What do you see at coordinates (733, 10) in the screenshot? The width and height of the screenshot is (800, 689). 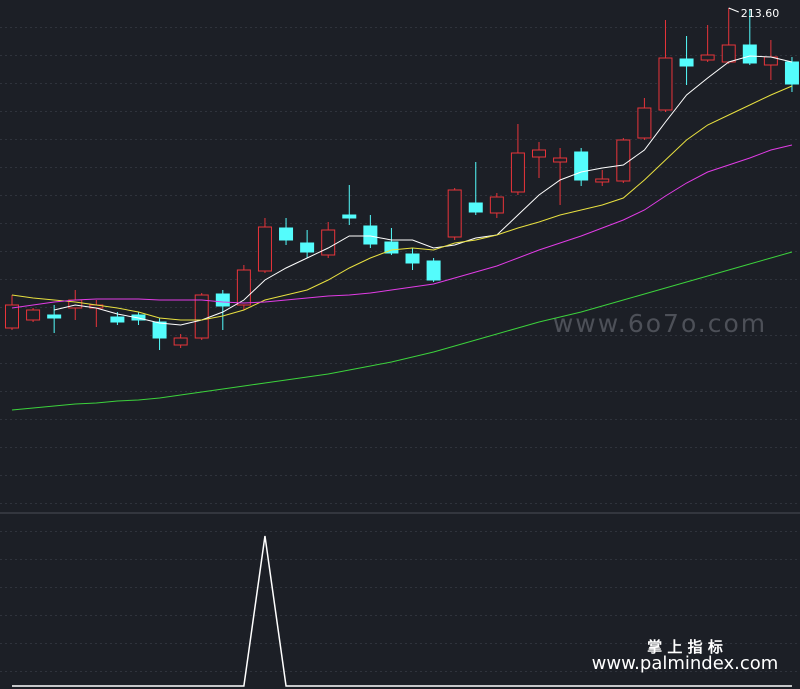 I see `annotation-pointer` at bounding box center [733, 10].